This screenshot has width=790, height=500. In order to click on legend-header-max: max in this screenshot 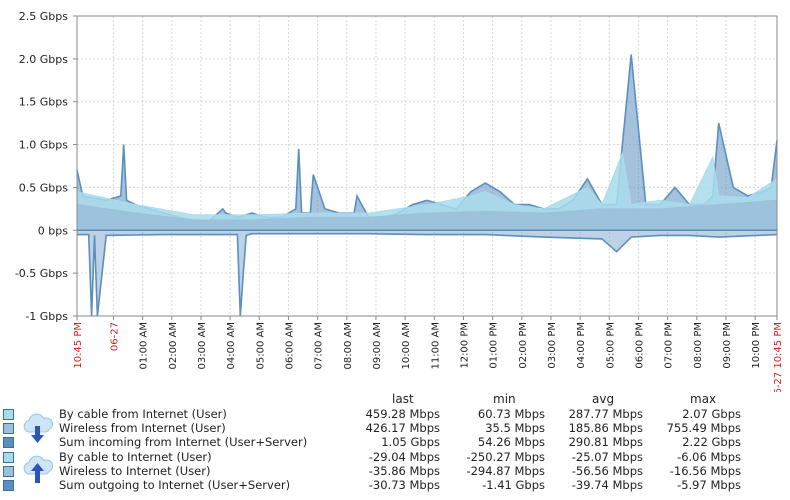, I will do `click(703, 399)`.